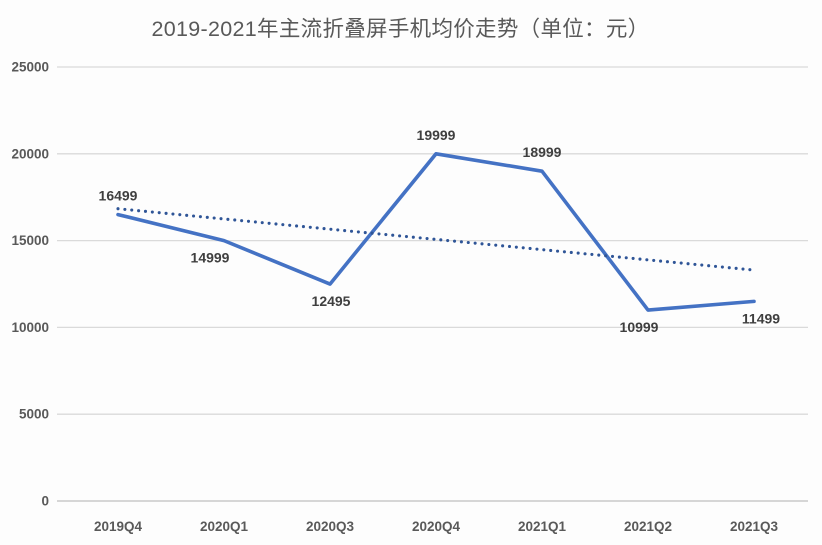 This screenshot has width=822, height=545. What do you see at coordinates (330, 526) in the screenshot?
I see `x-tick-label: 2020Q3` at bounding box center [330, 526].